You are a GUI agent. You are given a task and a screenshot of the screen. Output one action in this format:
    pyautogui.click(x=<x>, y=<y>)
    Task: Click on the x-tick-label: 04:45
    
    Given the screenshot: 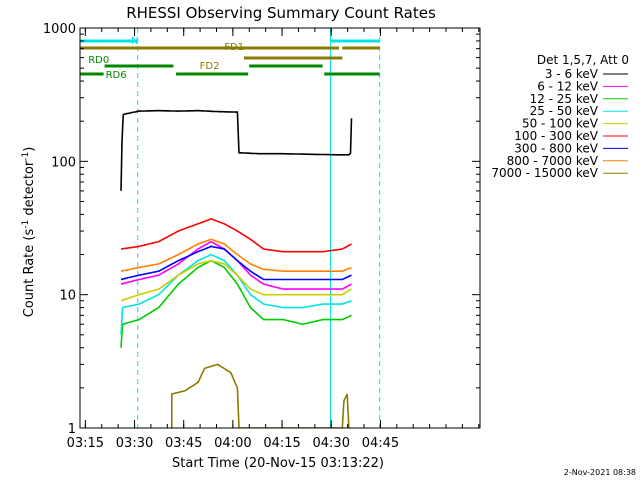 What is the action you would take?
    pyautogui.click(x=380, y=443)
    